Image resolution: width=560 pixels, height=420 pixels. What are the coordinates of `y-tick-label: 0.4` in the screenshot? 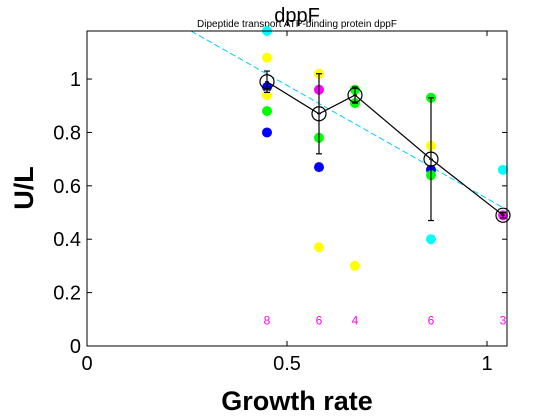 It's located at (67, 240).